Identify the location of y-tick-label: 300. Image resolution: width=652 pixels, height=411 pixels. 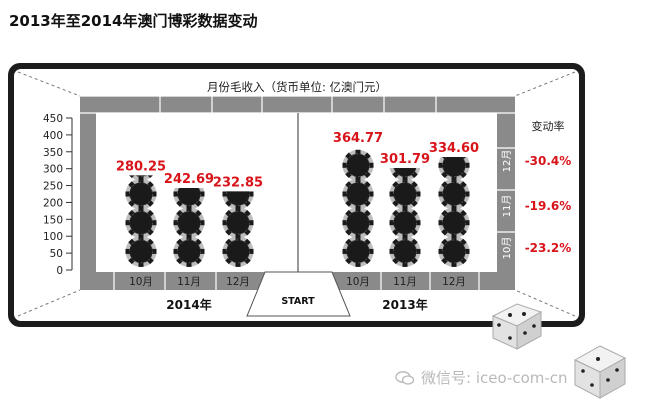
(53, 170).